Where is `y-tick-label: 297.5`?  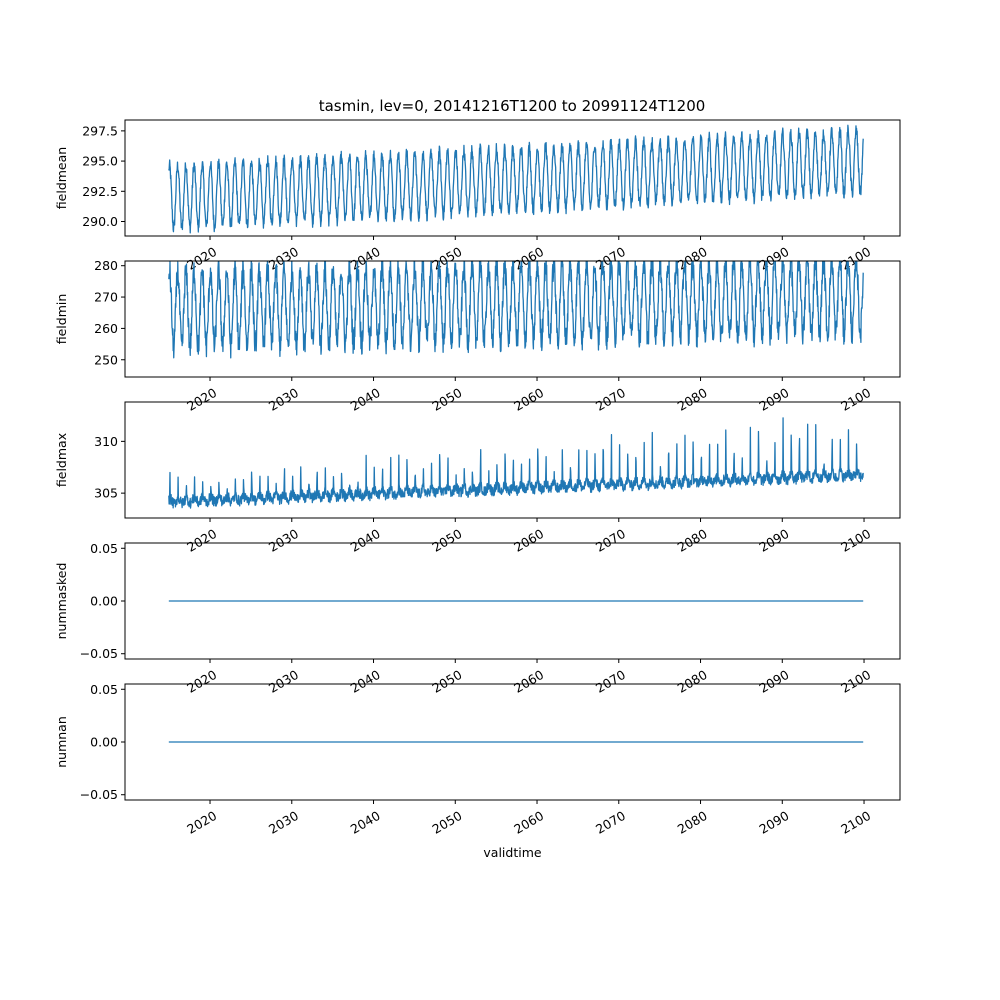 y-tick-label: 297.5 is located at coordinates (100, 130).